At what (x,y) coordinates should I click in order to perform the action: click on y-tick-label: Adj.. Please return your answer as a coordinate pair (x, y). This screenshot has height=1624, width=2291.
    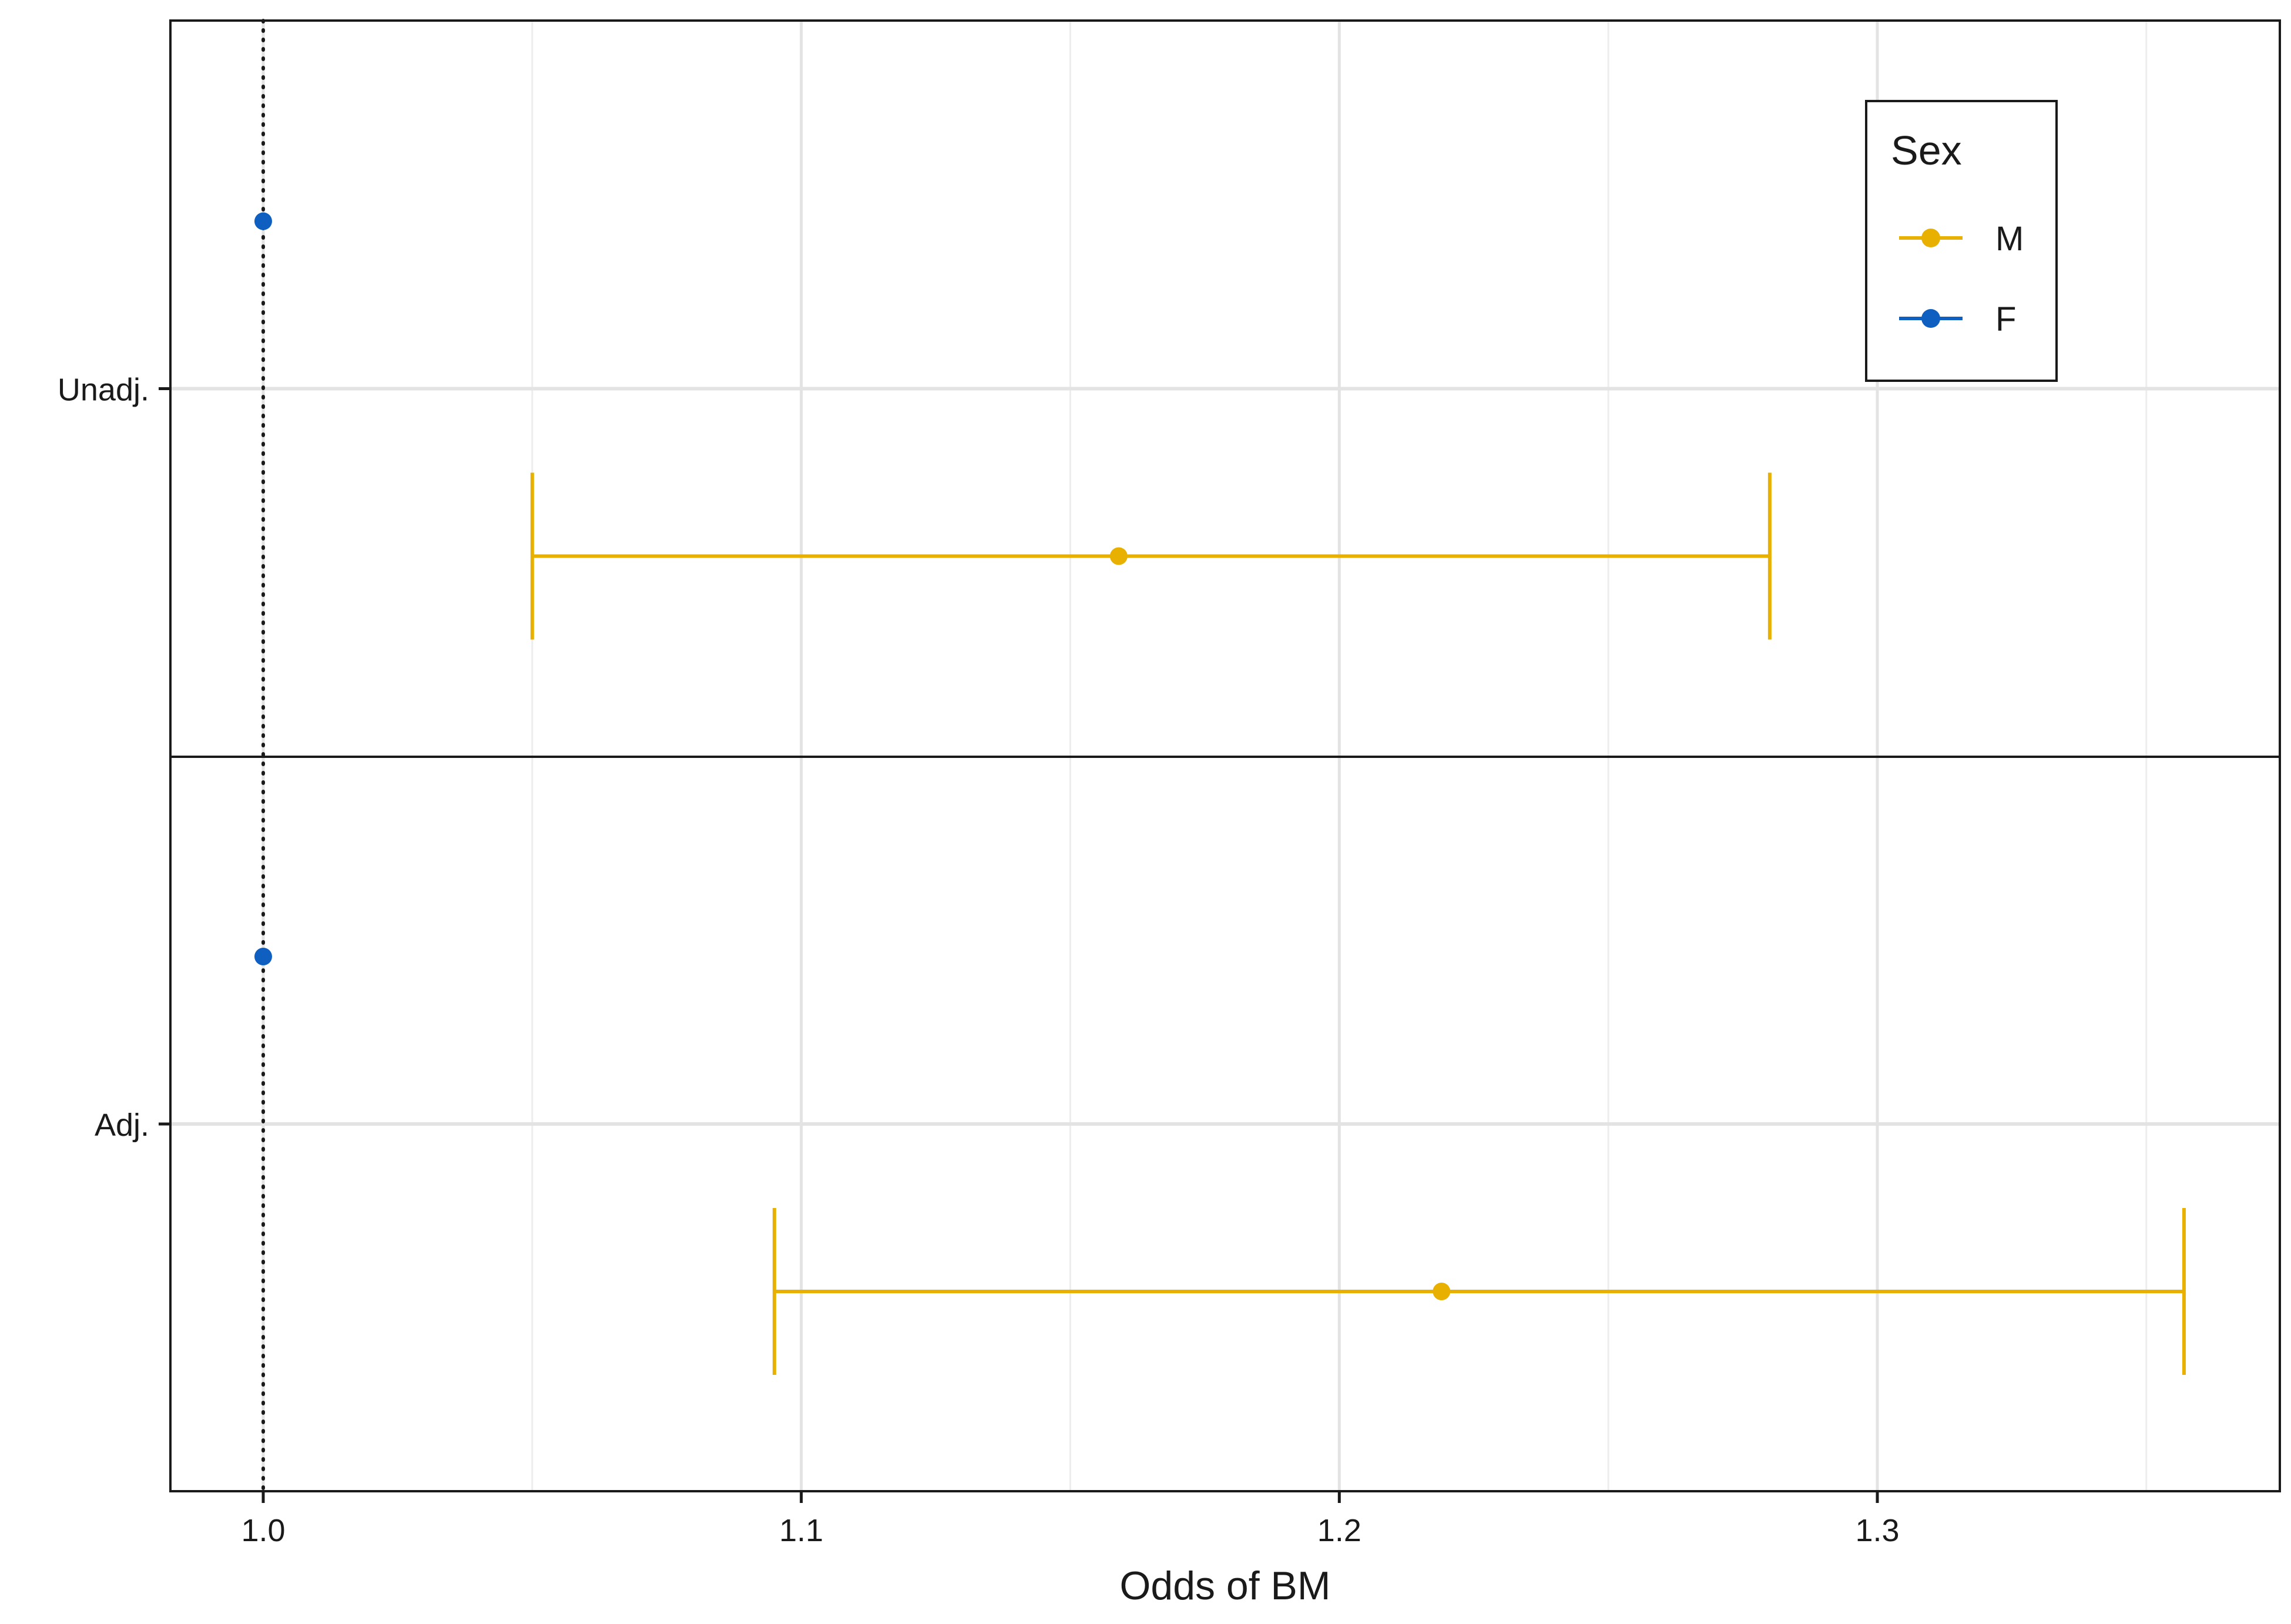
    Looking at the image, I should click on (122, 1125).